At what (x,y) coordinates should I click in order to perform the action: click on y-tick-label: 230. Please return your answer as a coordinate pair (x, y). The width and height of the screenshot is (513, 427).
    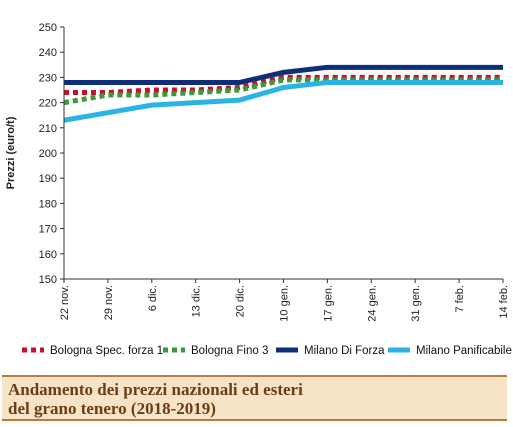
    Looking at the image, I should click on (48, 78).